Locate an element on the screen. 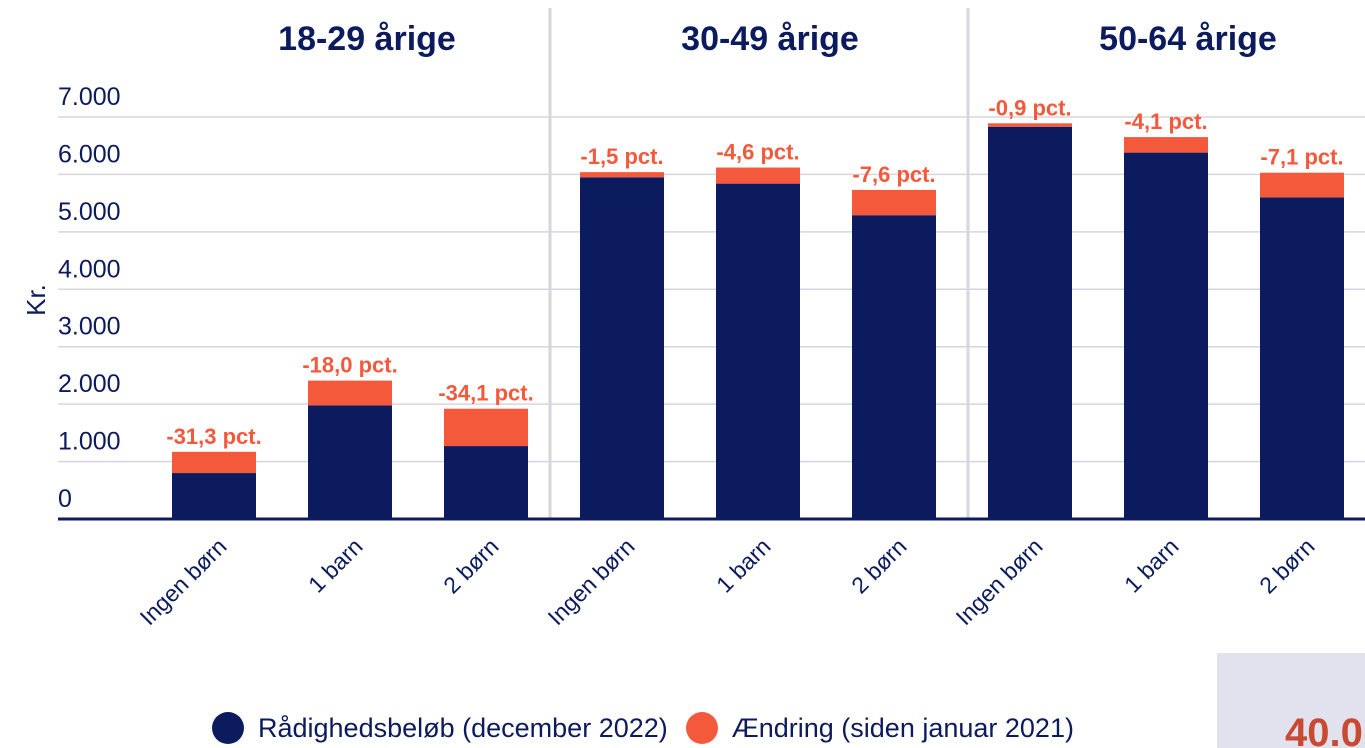  bar-data-label: -4,6 pct. is located at coordinates (757, 152).